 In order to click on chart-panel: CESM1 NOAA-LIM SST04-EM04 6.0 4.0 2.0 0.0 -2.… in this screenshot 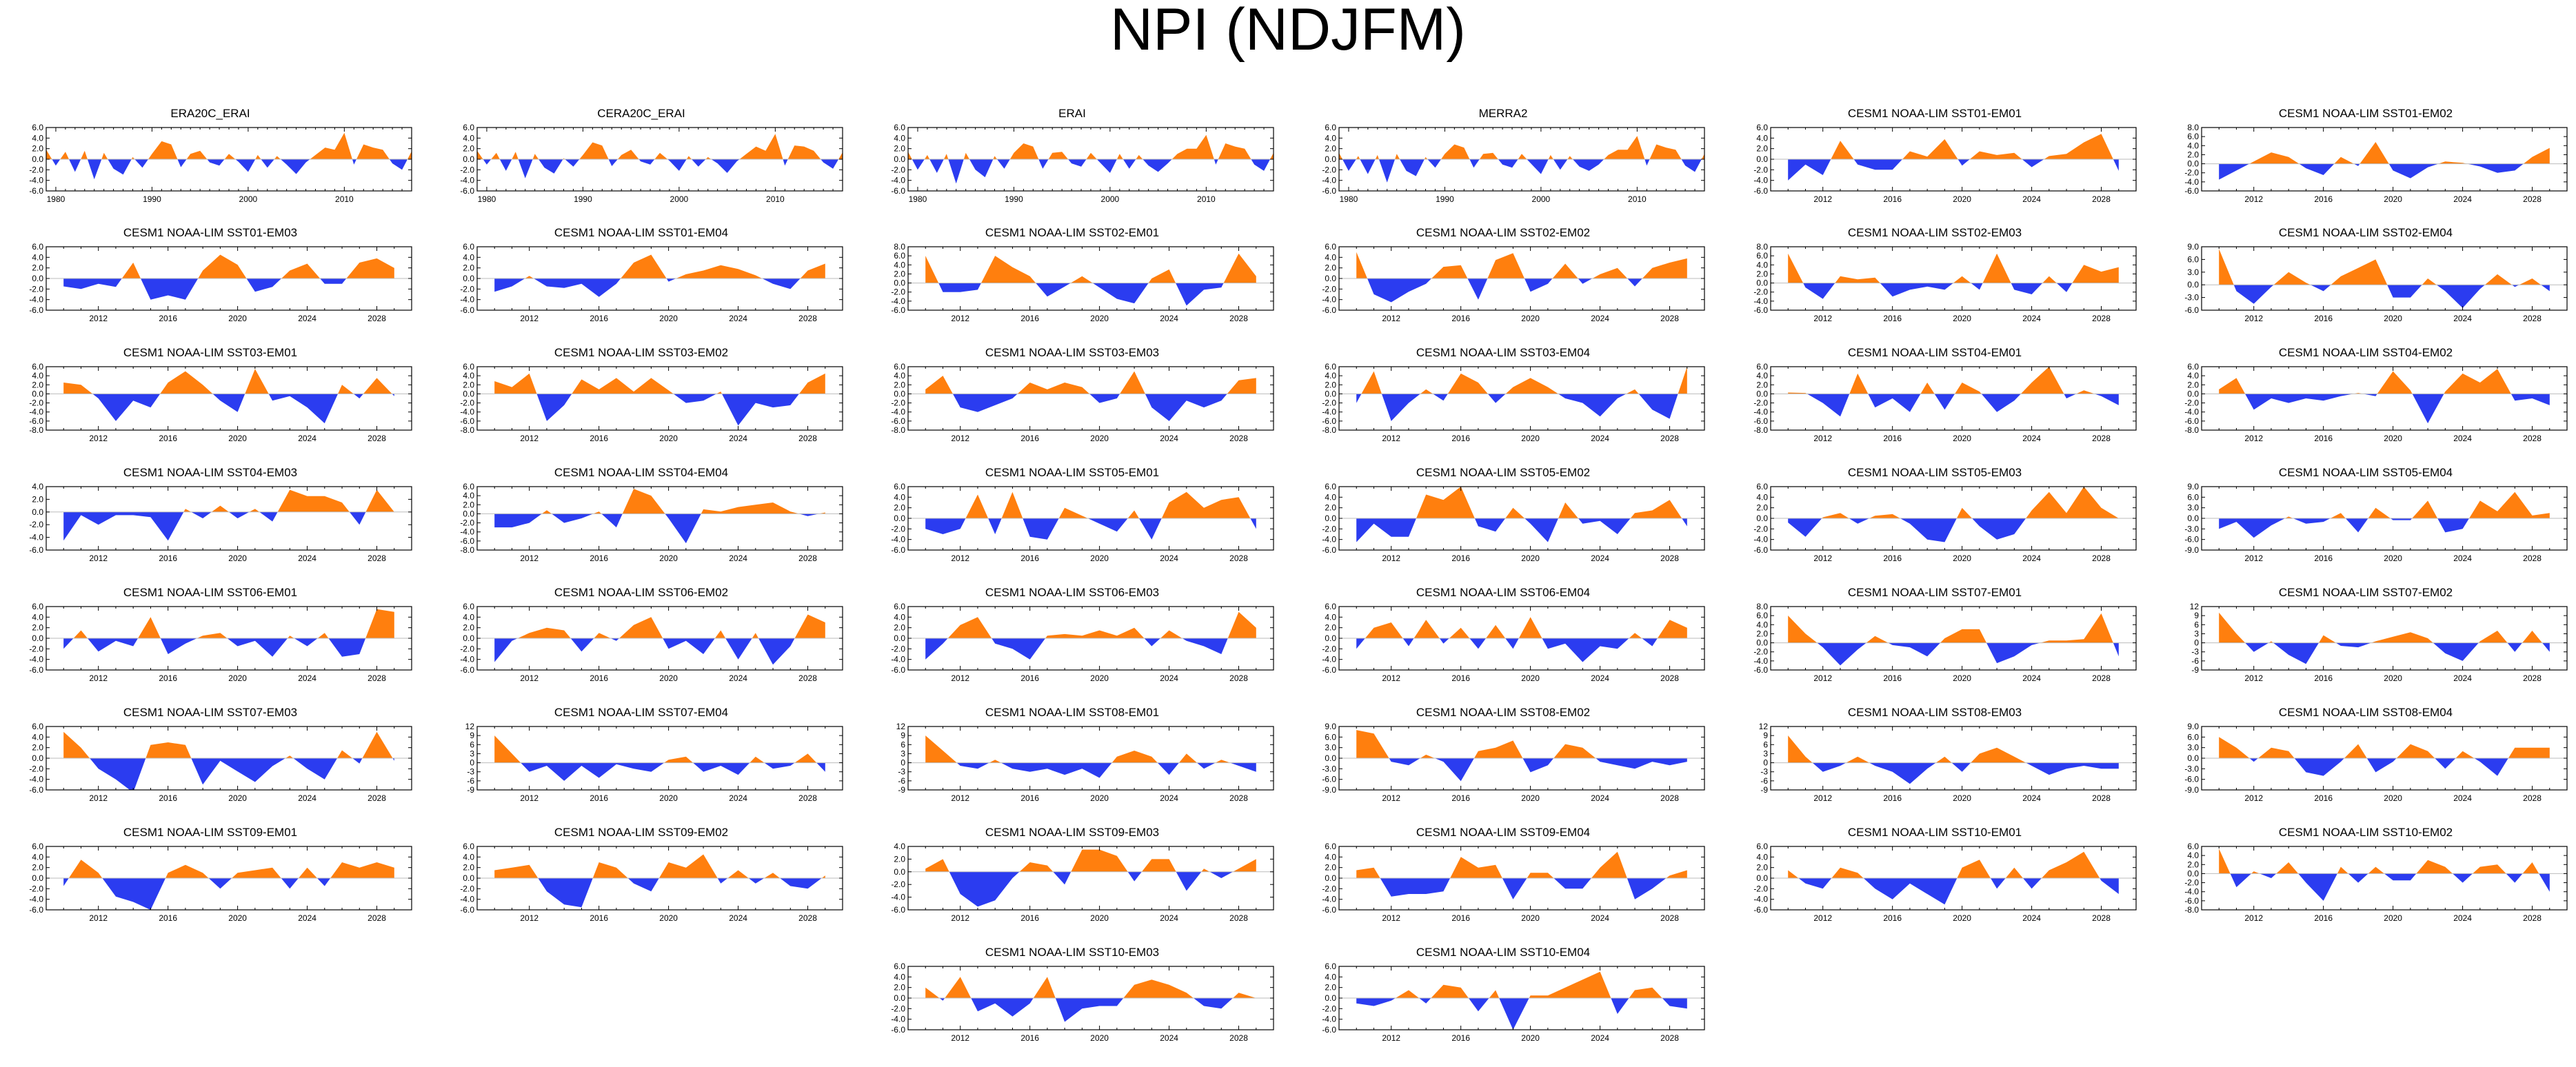, I will do `click(641, 525)`.